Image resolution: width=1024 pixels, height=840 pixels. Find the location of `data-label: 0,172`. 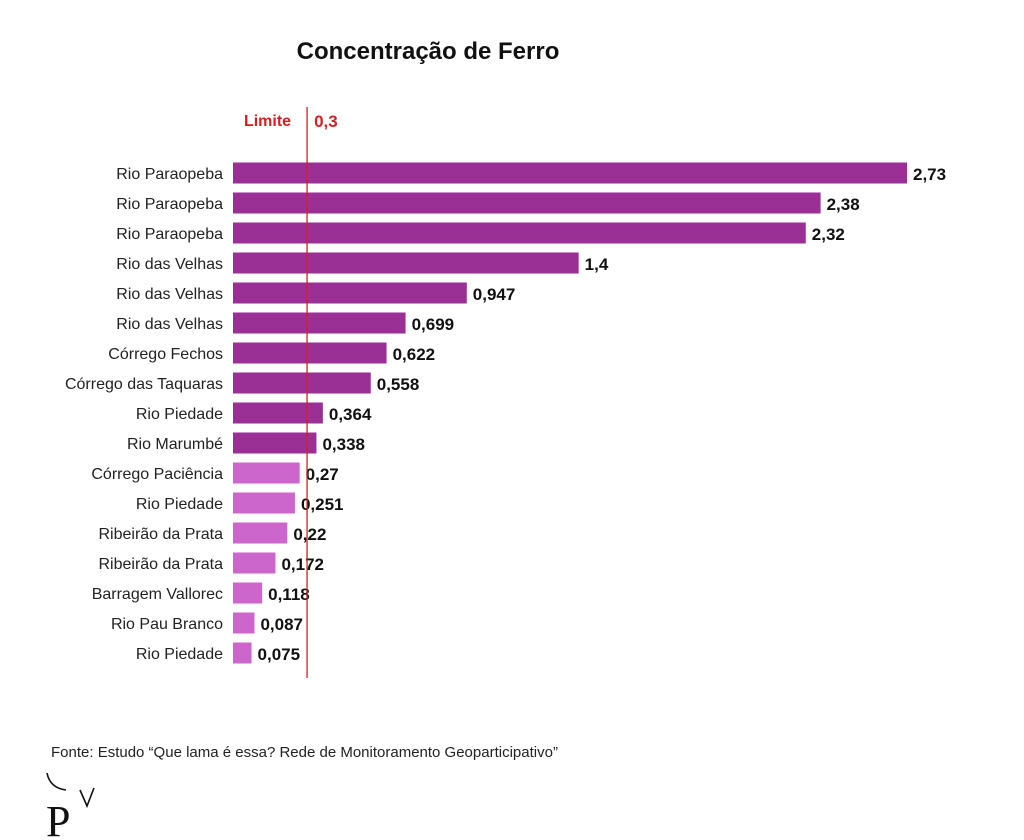

data-label: 0,172 is located at coordinates (302, 564).